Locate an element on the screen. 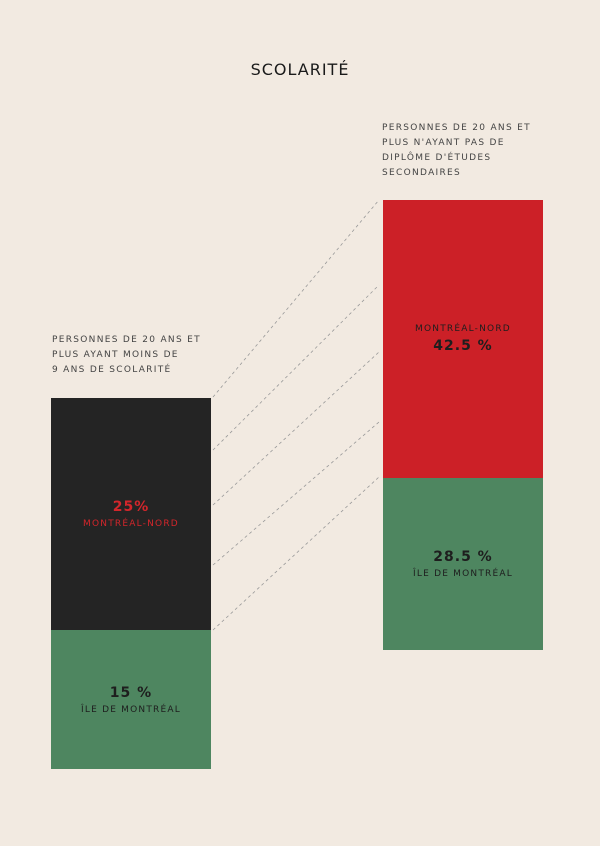 The height and width of the screenshot is (846, 600). data-label-value: 28.5 % is located at coordinates (463, 557).